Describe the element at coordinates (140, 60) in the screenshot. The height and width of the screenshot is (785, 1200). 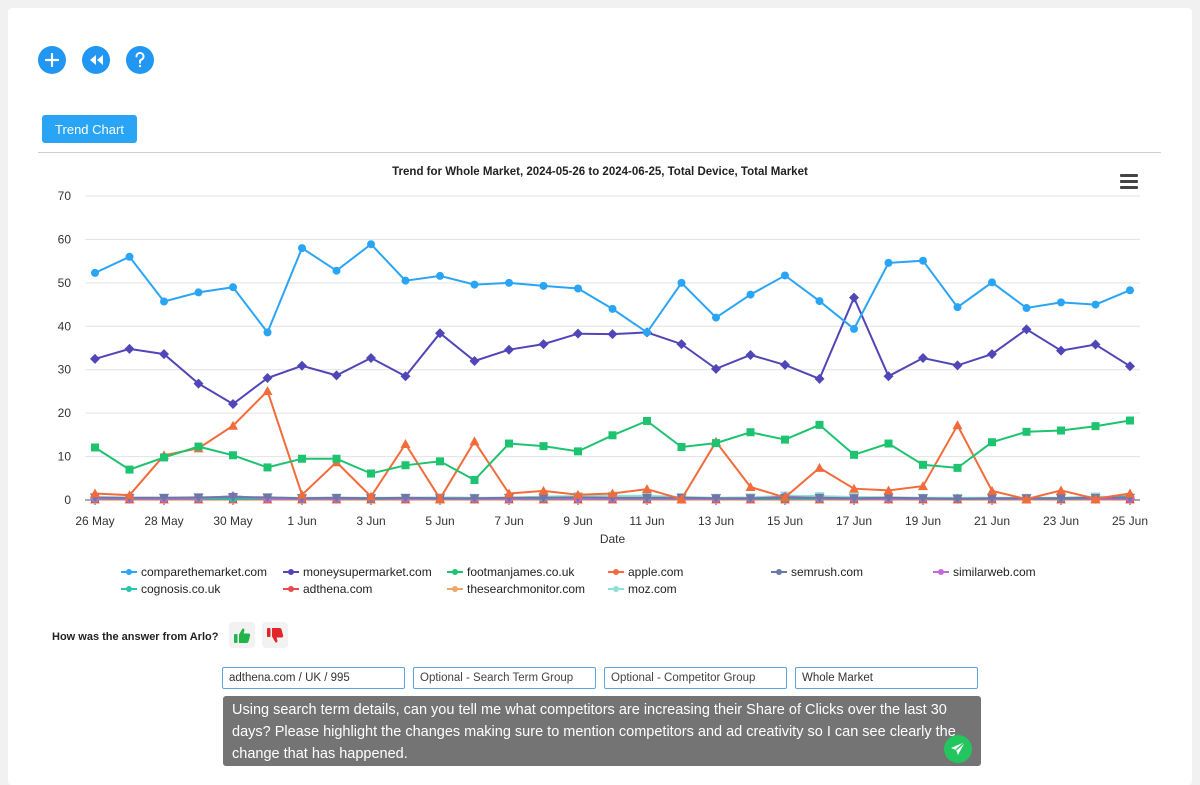
I see `help-button` at that location.